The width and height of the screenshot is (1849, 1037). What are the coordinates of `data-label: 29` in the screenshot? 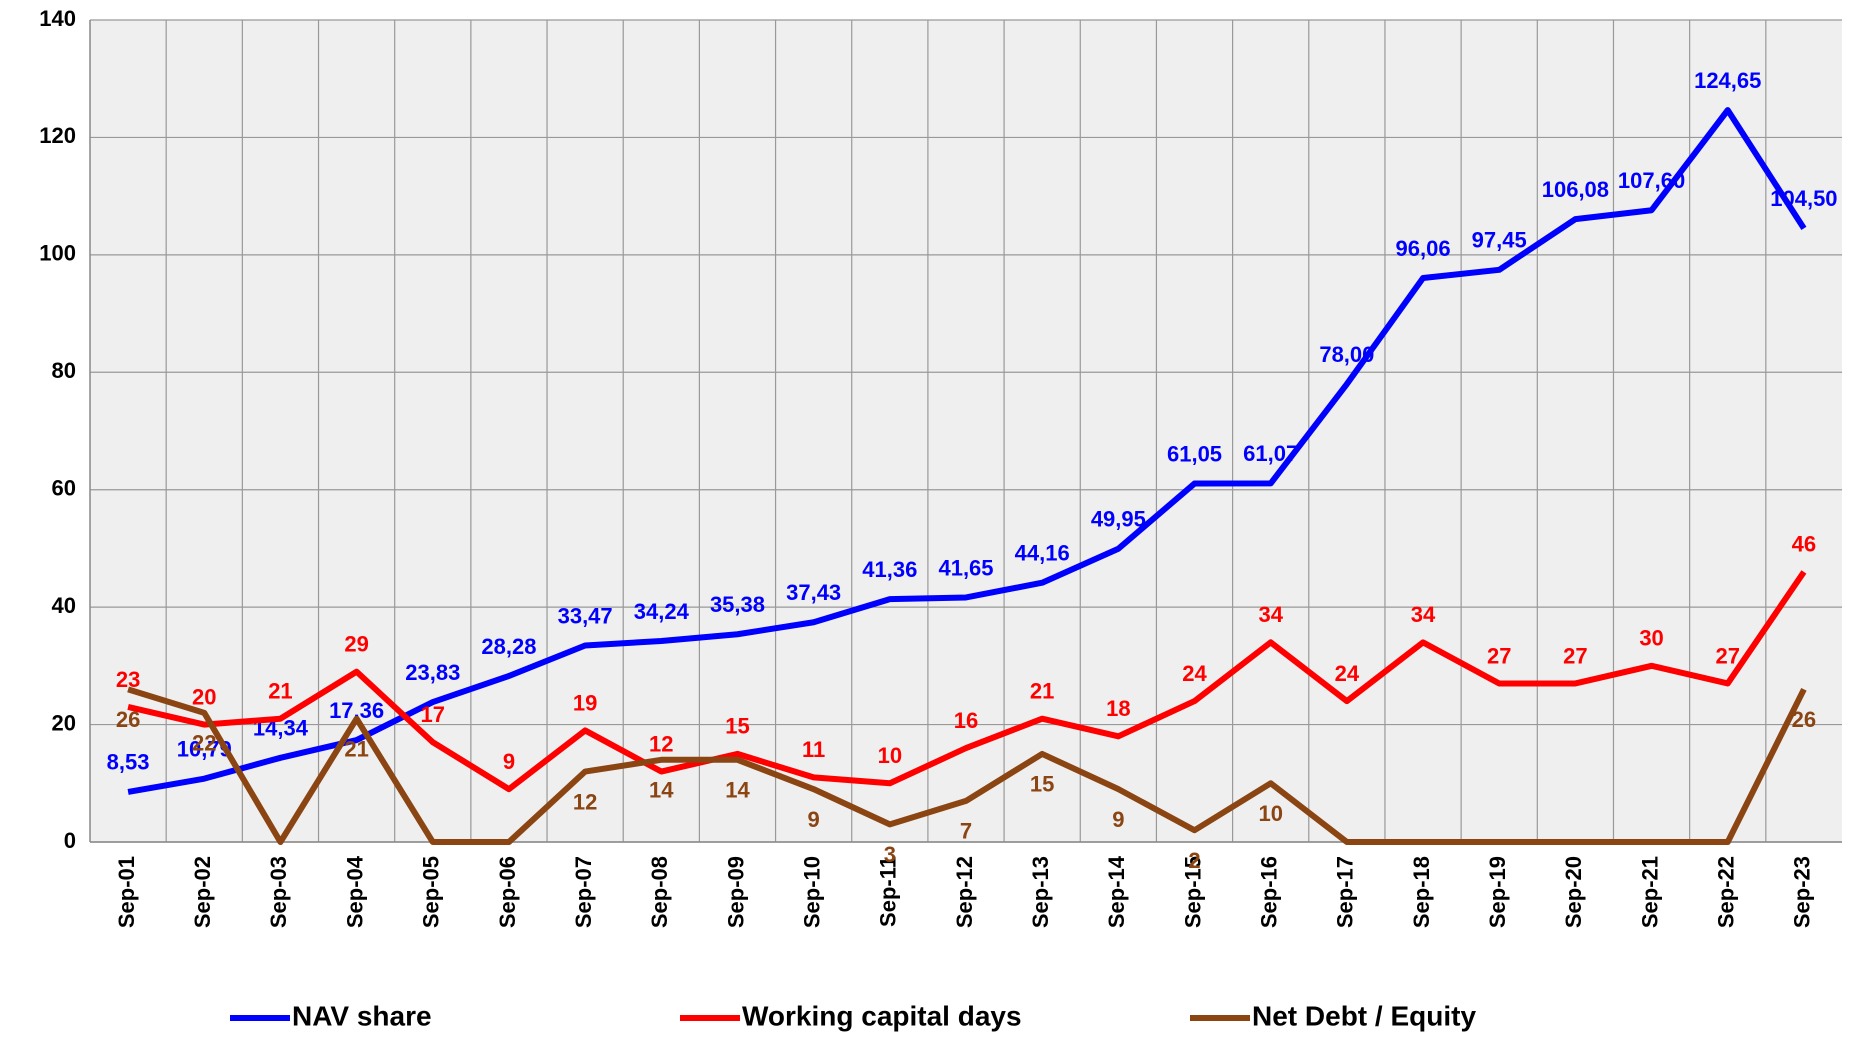 It's located at (356, 644).